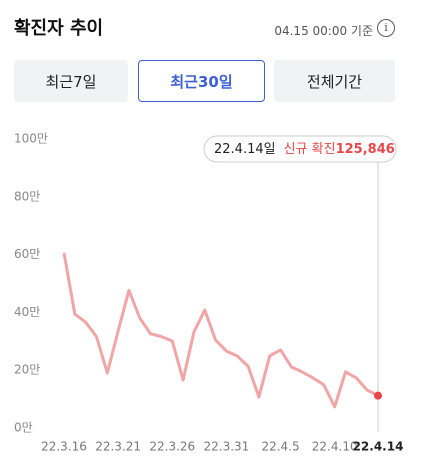  I want to click on x-tick-label: 22.4.10, so click(335, 447).